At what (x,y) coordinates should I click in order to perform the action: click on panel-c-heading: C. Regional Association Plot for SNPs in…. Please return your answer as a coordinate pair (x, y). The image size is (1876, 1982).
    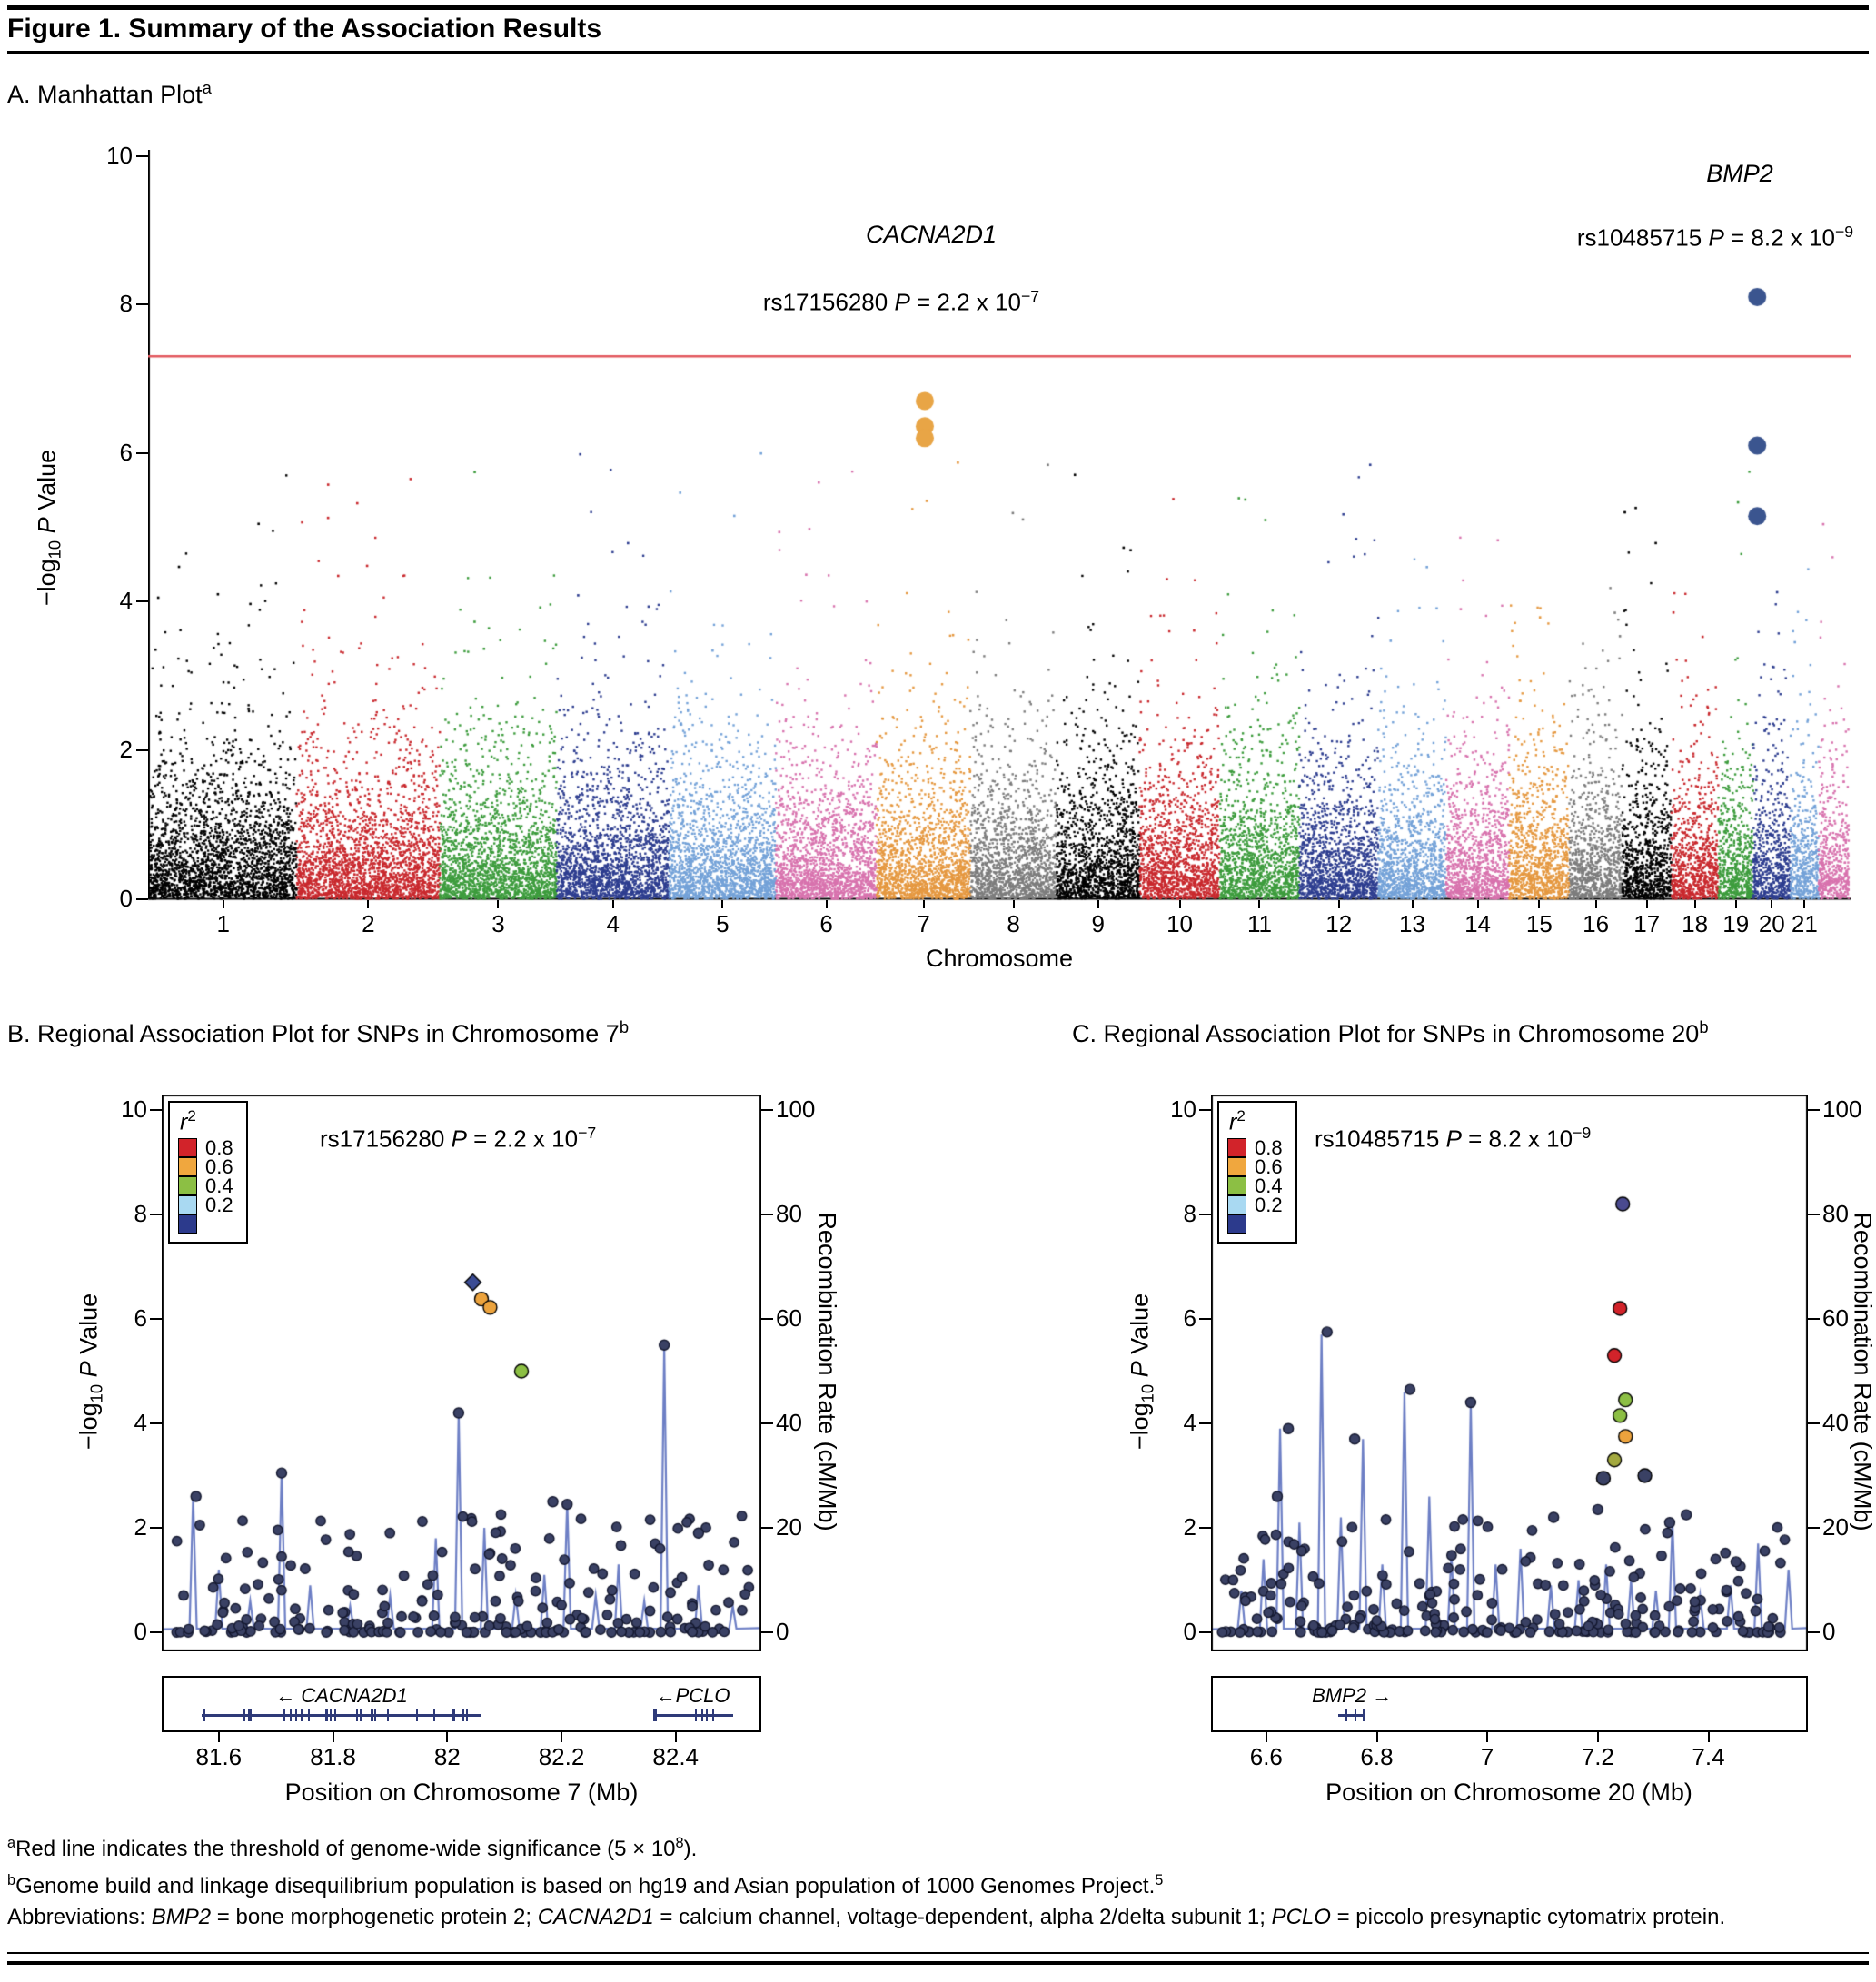
    Looking at the image, I should click on (1390, 1032).